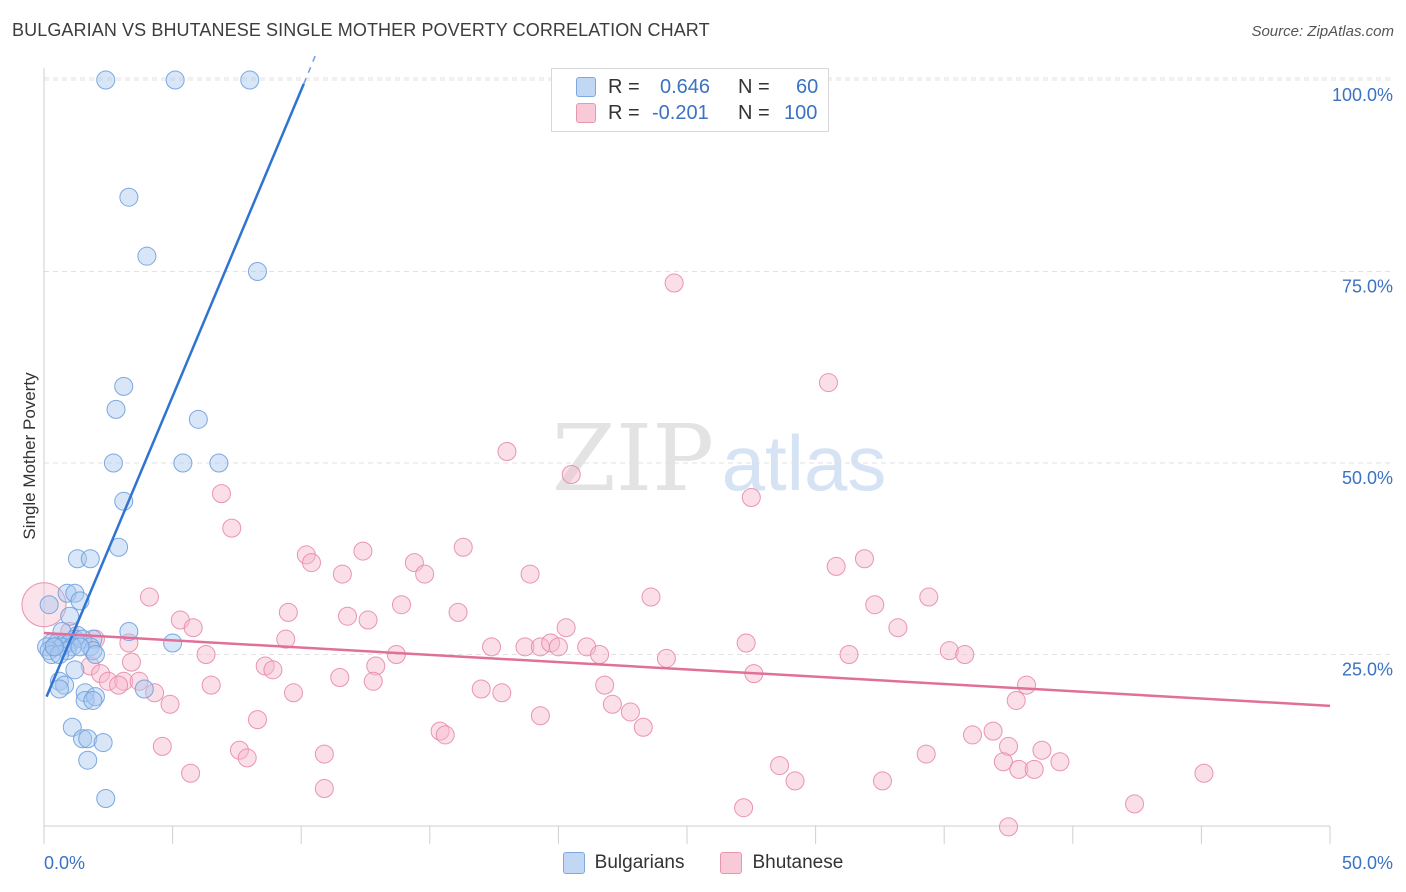 This screenshot has width=1406, height=892. Describe the element at coordinates (639, 862) in the screenshot. I see `series-label-bulgarians: Bulgarians` at that location.